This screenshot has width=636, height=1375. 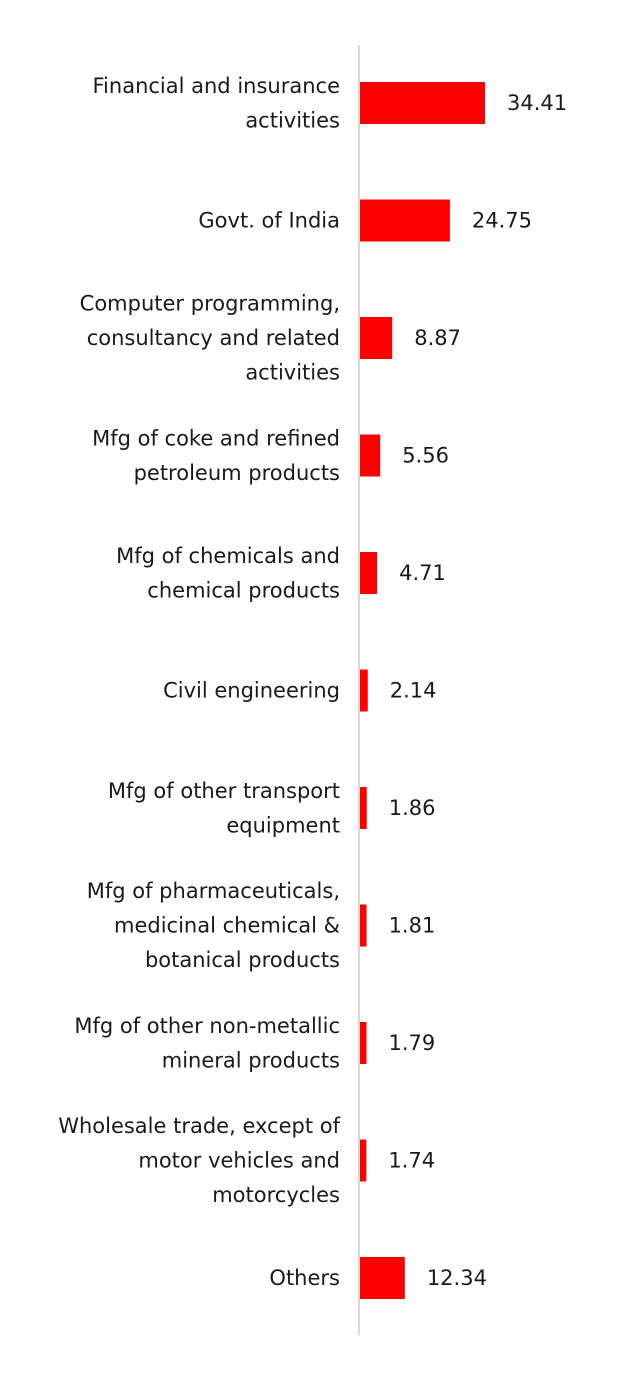 I want to click on category-label-10-line-0: Others, so click(x=304, y=1278).